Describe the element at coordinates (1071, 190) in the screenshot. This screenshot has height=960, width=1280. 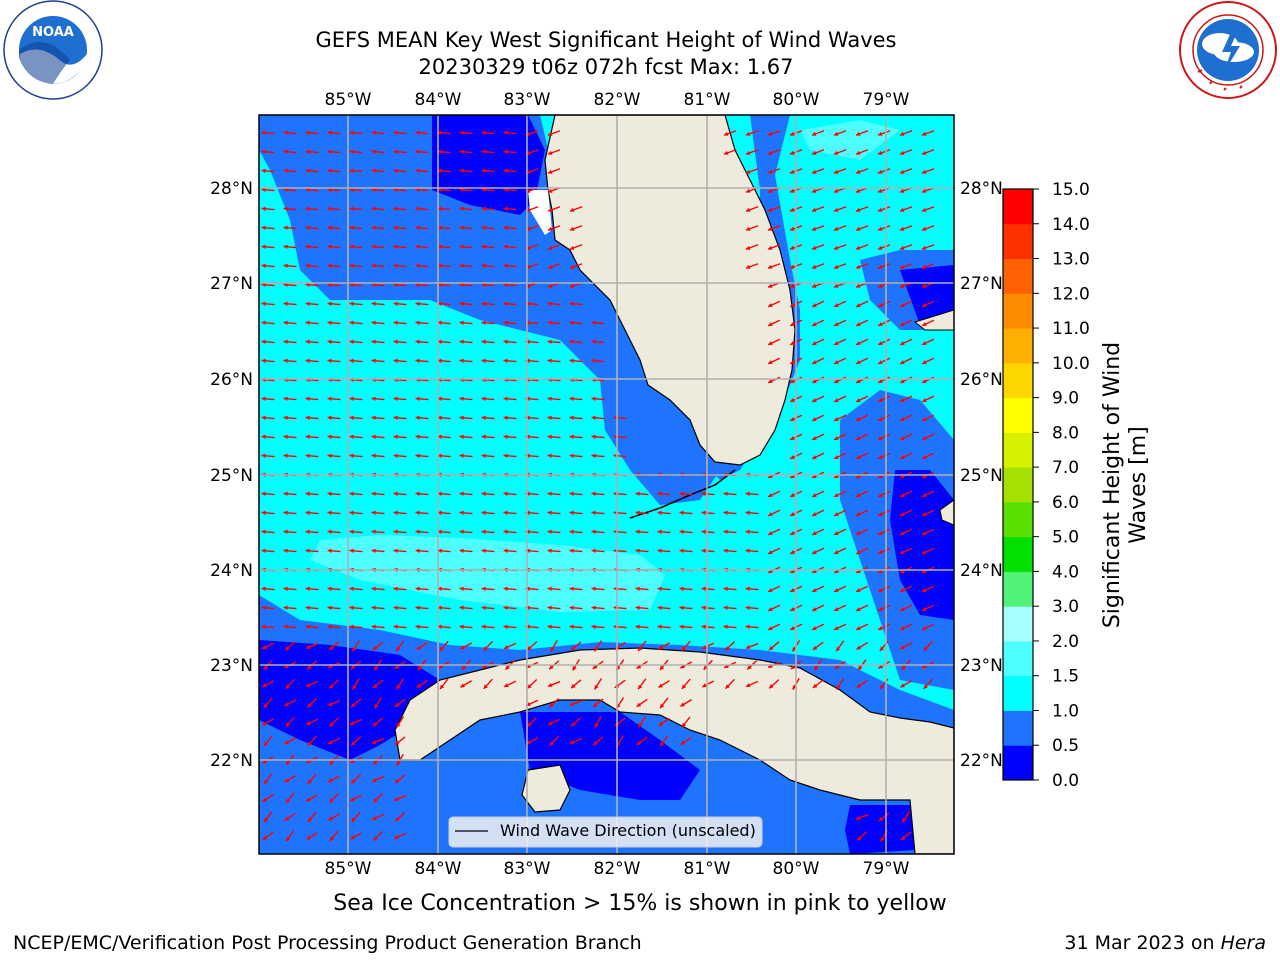
I see `colorbar-tick-label: 15.0` at that location.